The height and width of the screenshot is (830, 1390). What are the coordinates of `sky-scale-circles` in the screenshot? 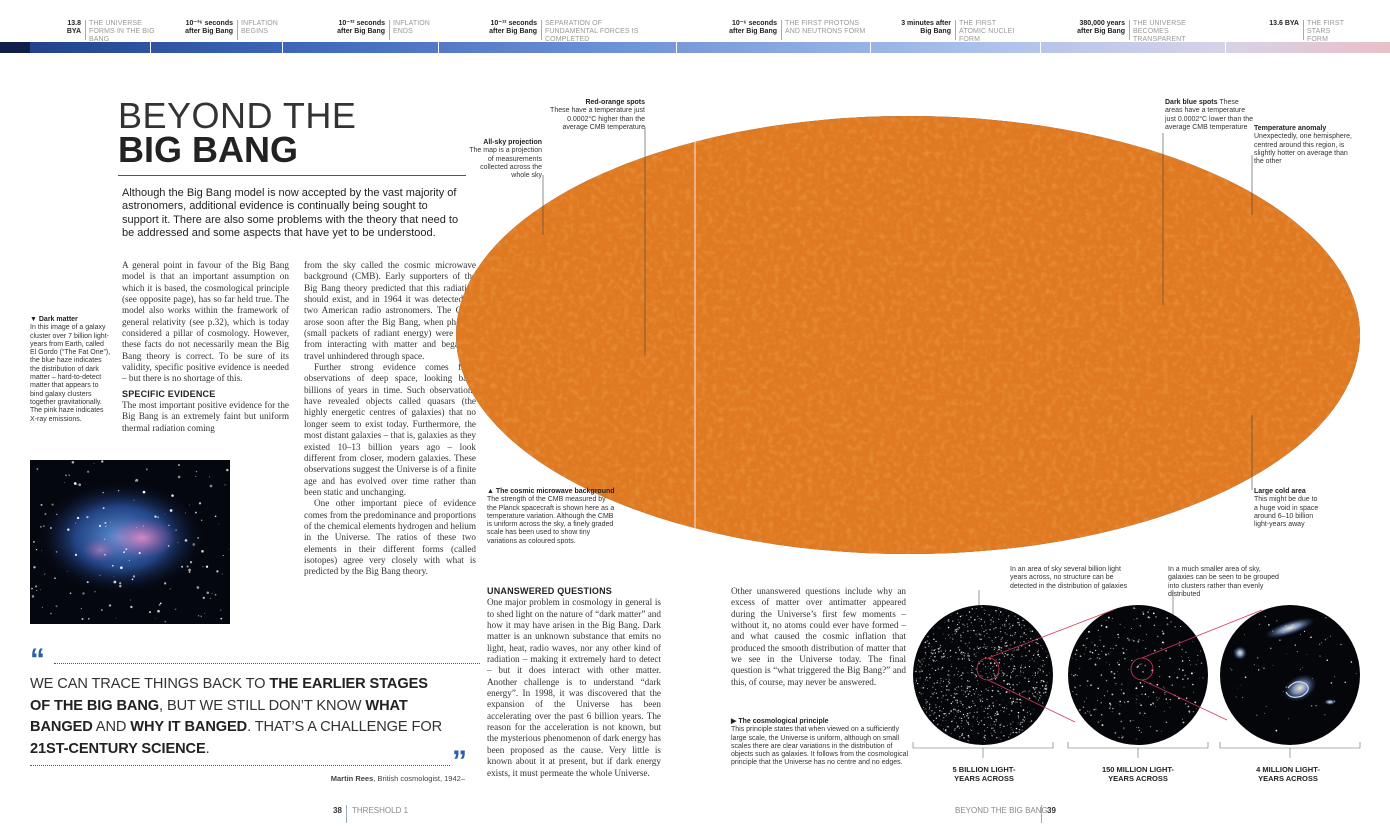 It's located at (1136, 674).